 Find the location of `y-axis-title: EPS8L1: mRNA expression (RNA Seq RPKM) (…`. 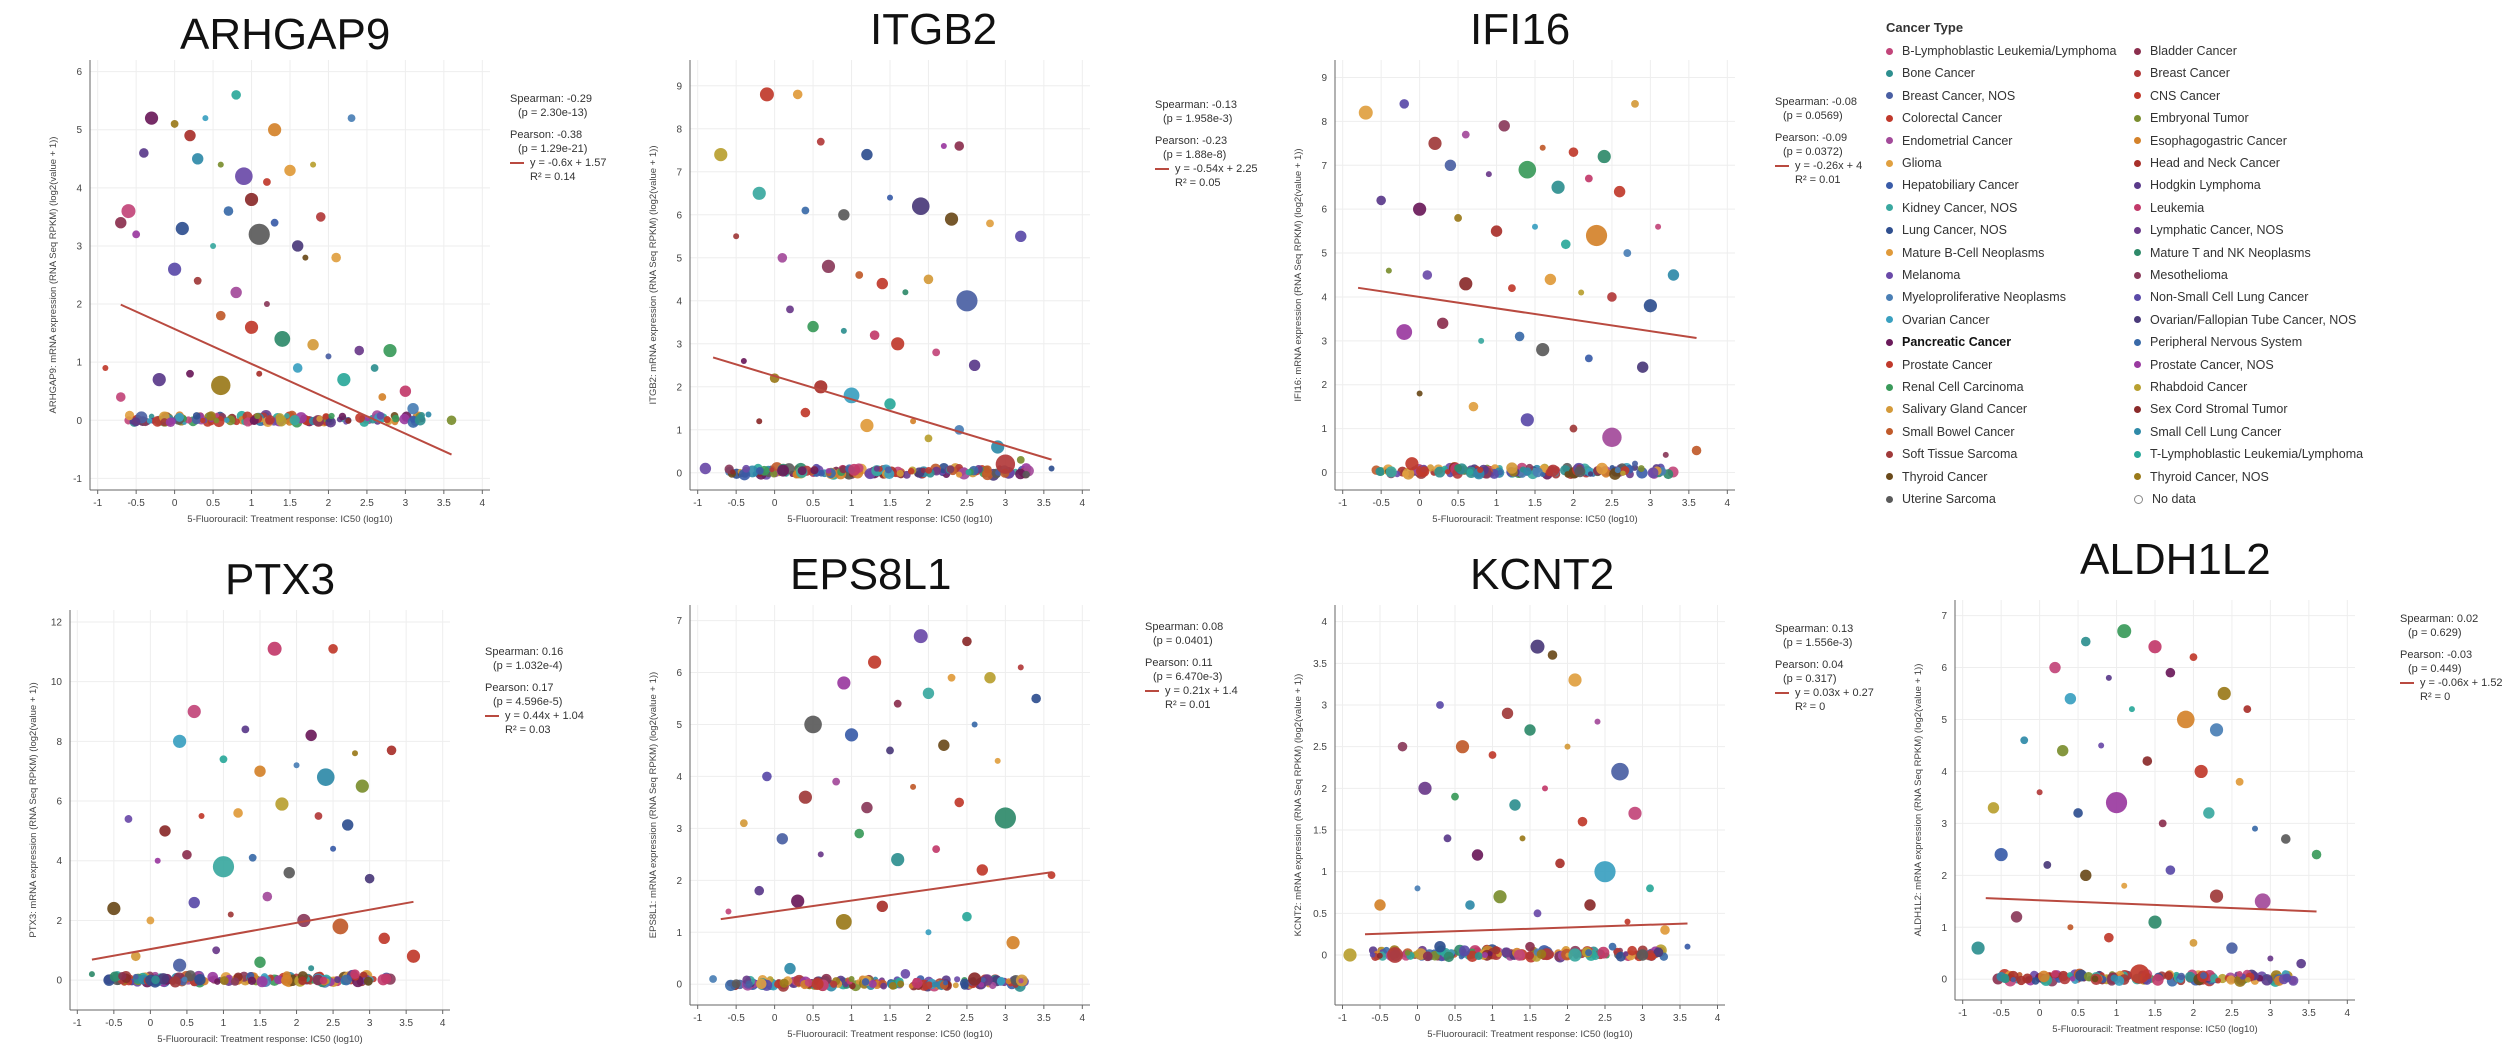

y-axis-title: EPS8L1: mRNA expression (RNA Seq RPKM) (… is located at coordinates (653, 805).